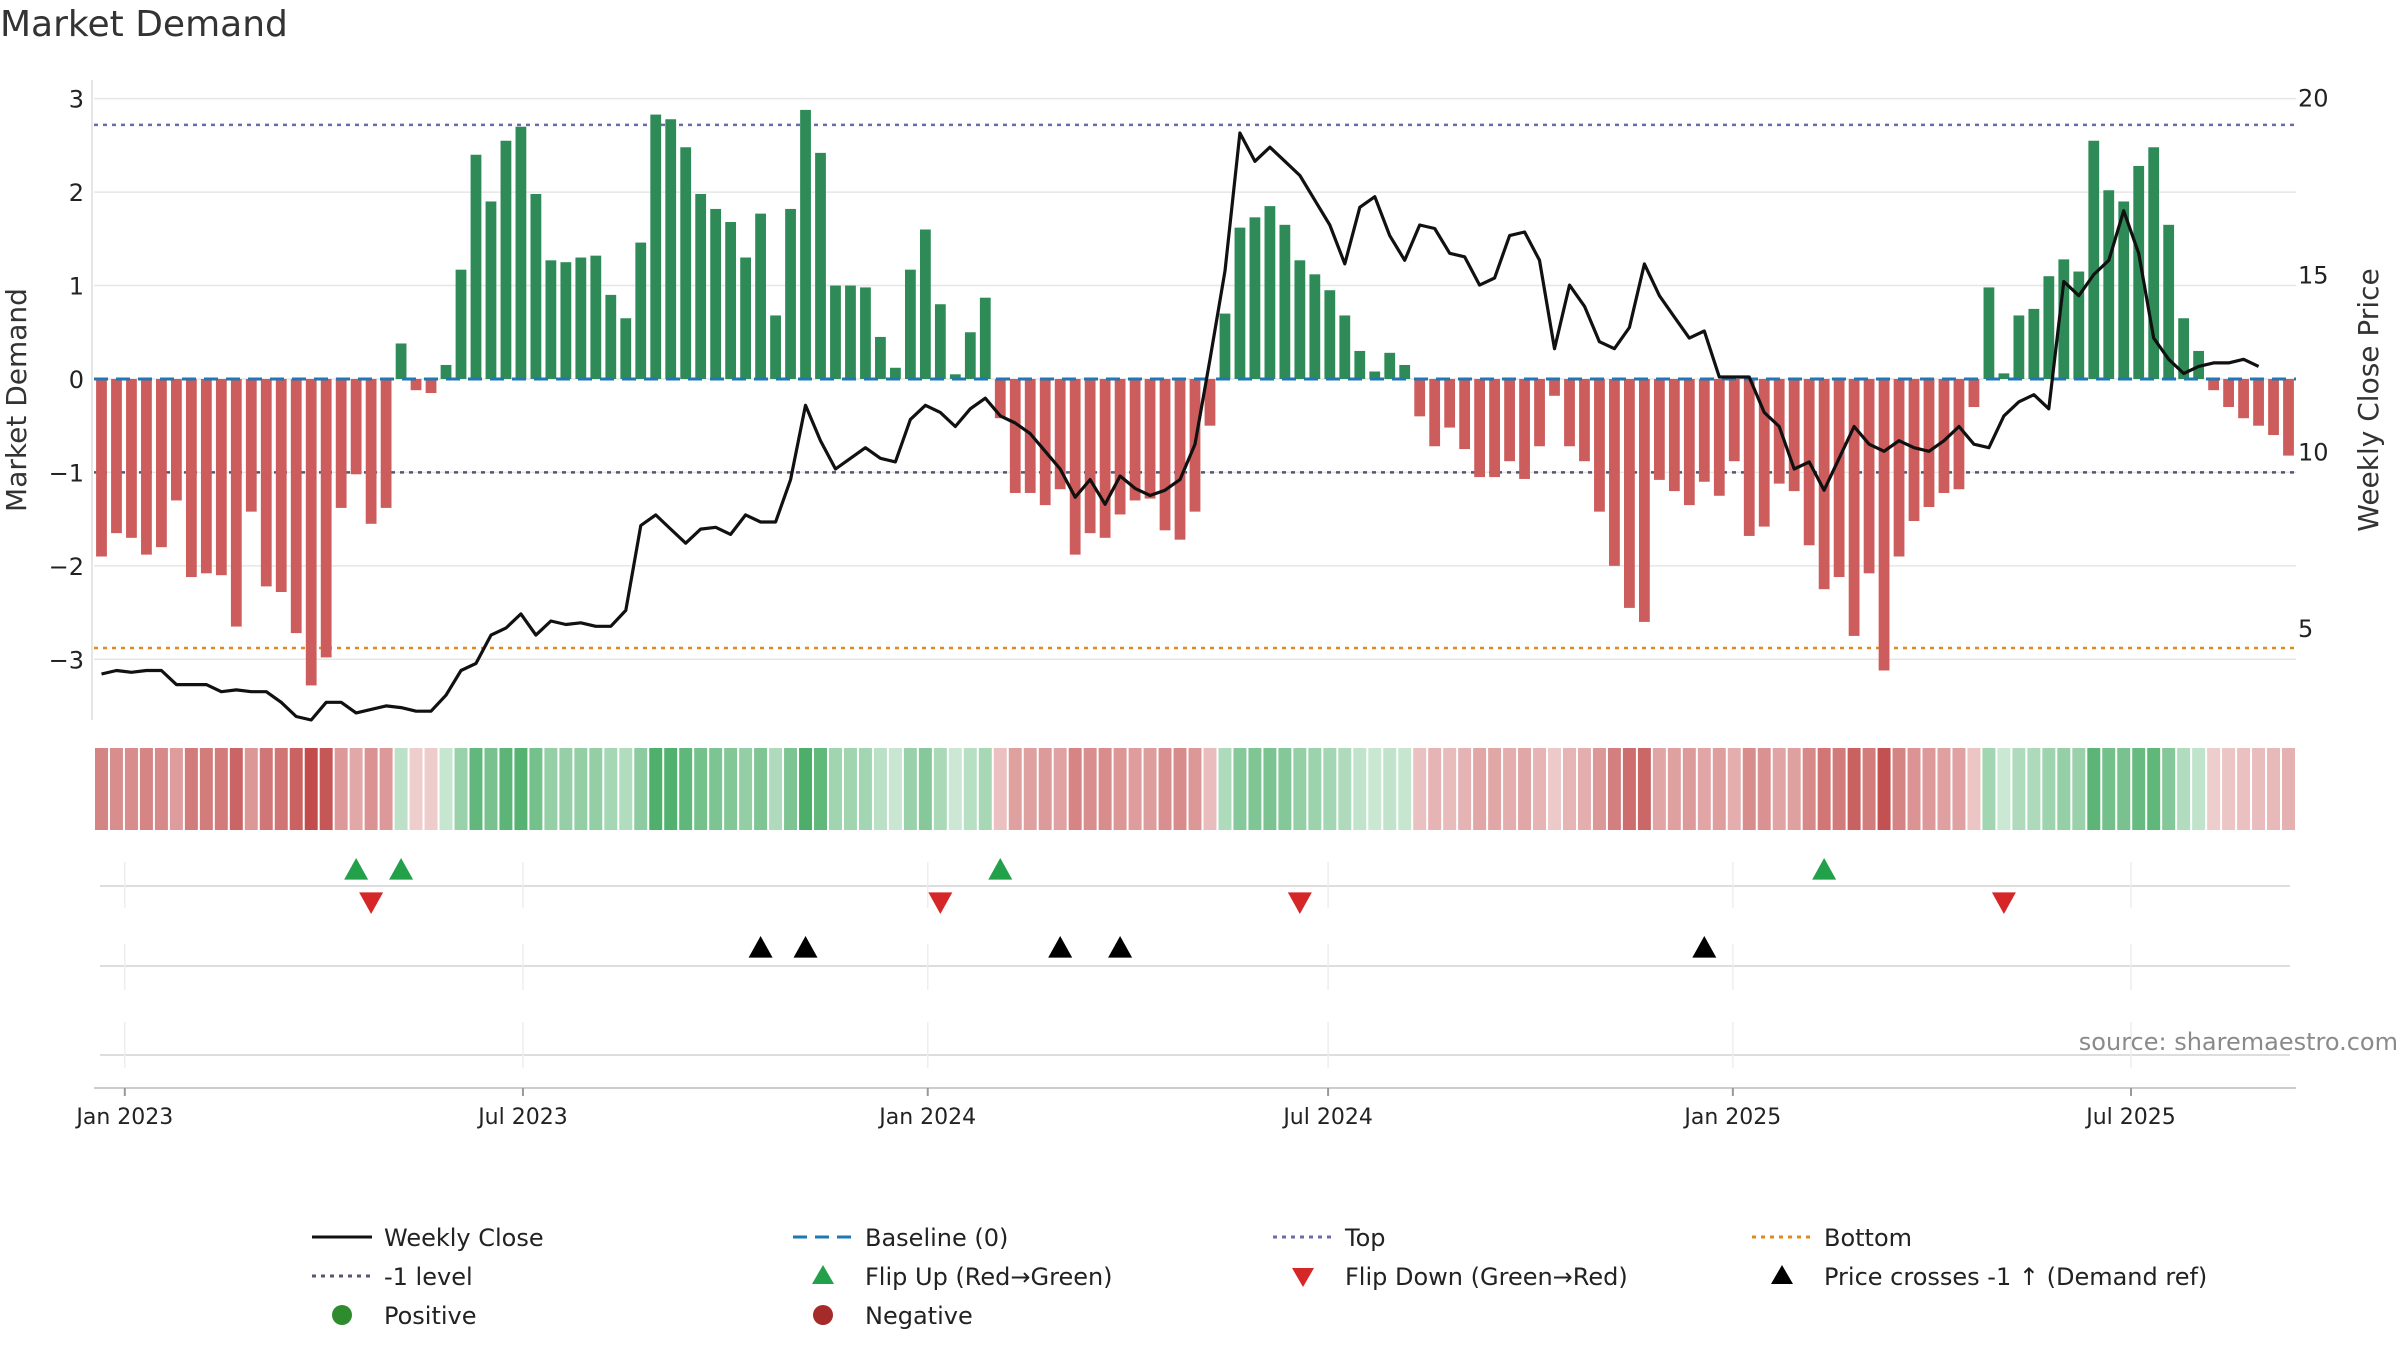 The height and width of the screenshot is (1350, 2400). Describe the element at coordinates (356, 869) in the screenshot. I see `flip-up-marker` at that location.